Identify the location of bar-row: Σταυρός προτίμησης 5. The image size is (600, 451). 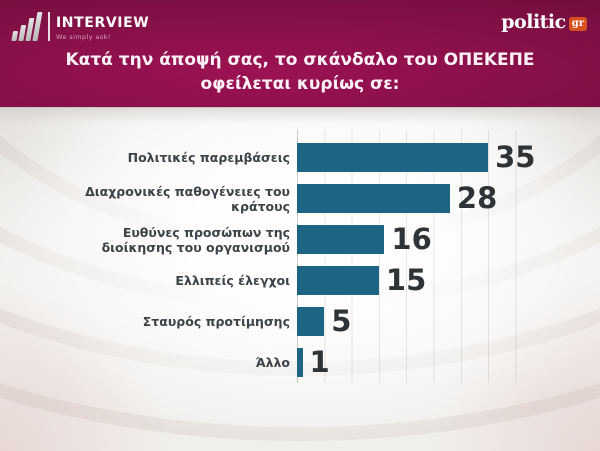
(323, 321).